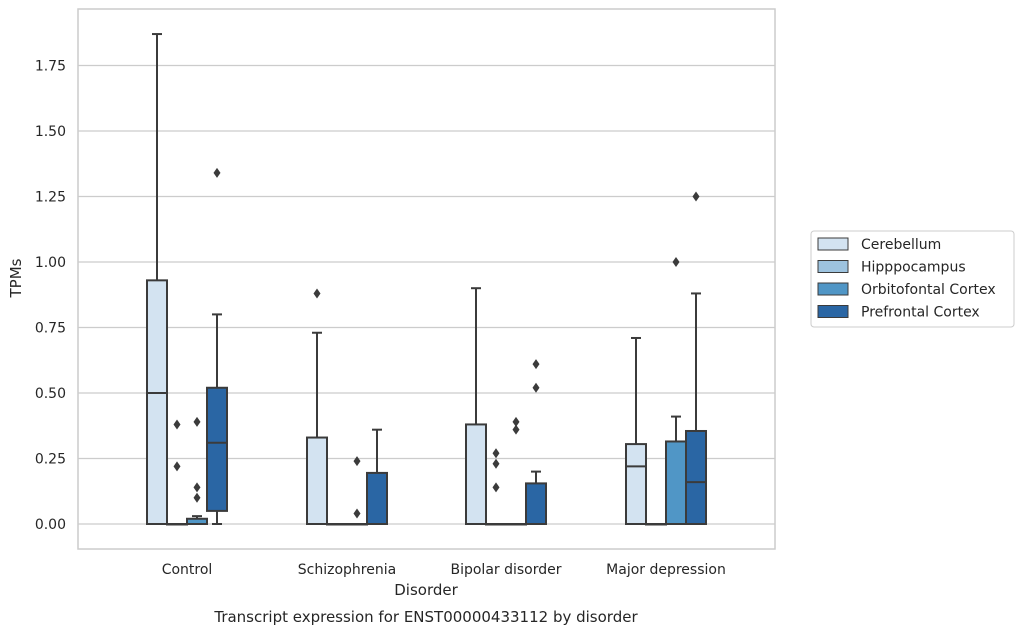 The width and height of the screenshot is (1023, 638). Describe the element at coordinates (187, 570) in the screenshot. I see `x-tick-label: Control` at that location.